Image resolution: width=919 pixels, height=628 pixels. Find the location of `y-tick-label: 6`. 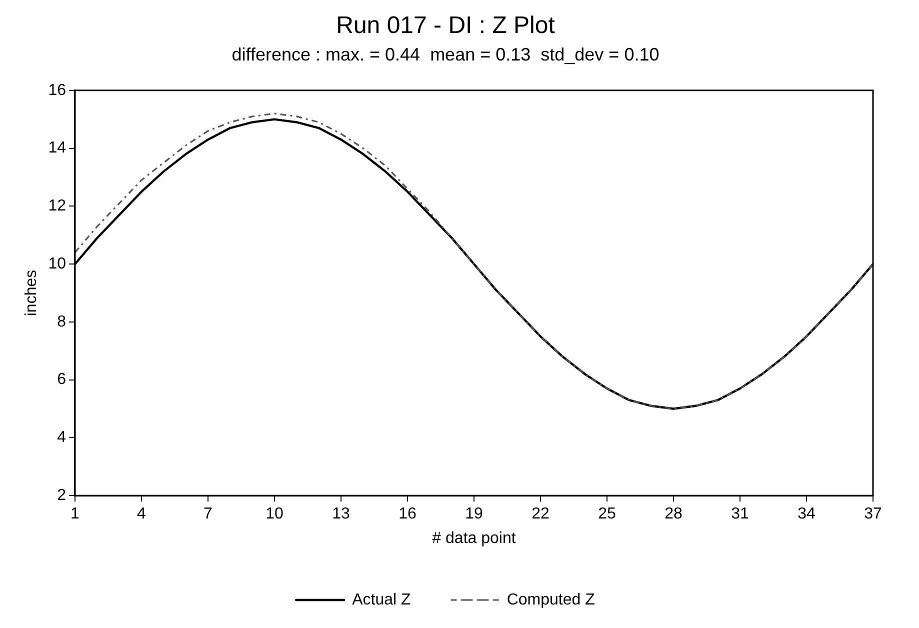

y-tick-label: 6 is located at coordinates (61, 379).